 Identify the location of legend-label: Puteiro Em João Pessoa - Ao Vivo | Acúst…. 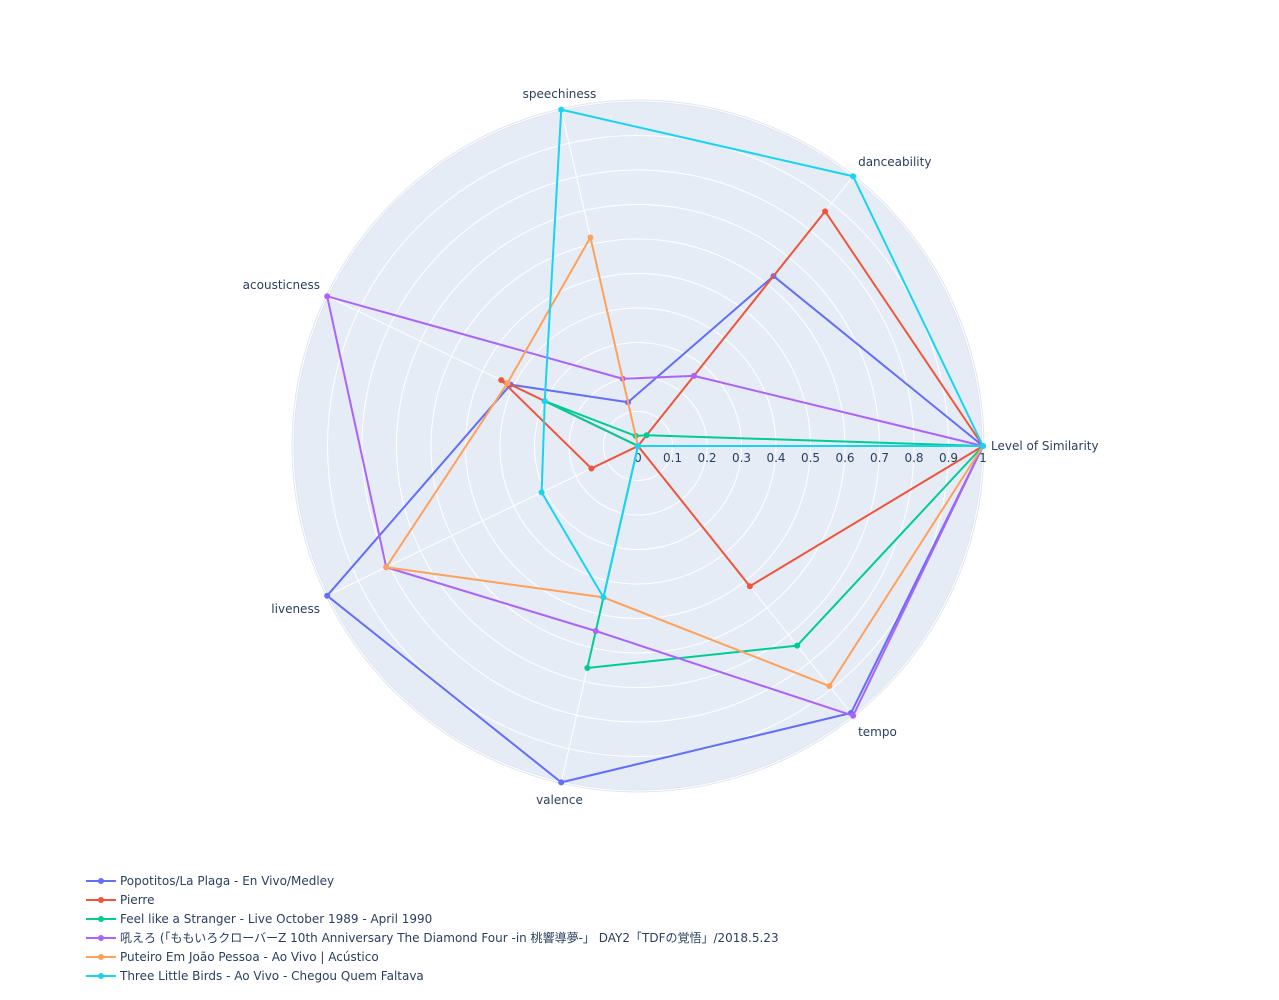
(249, 956).